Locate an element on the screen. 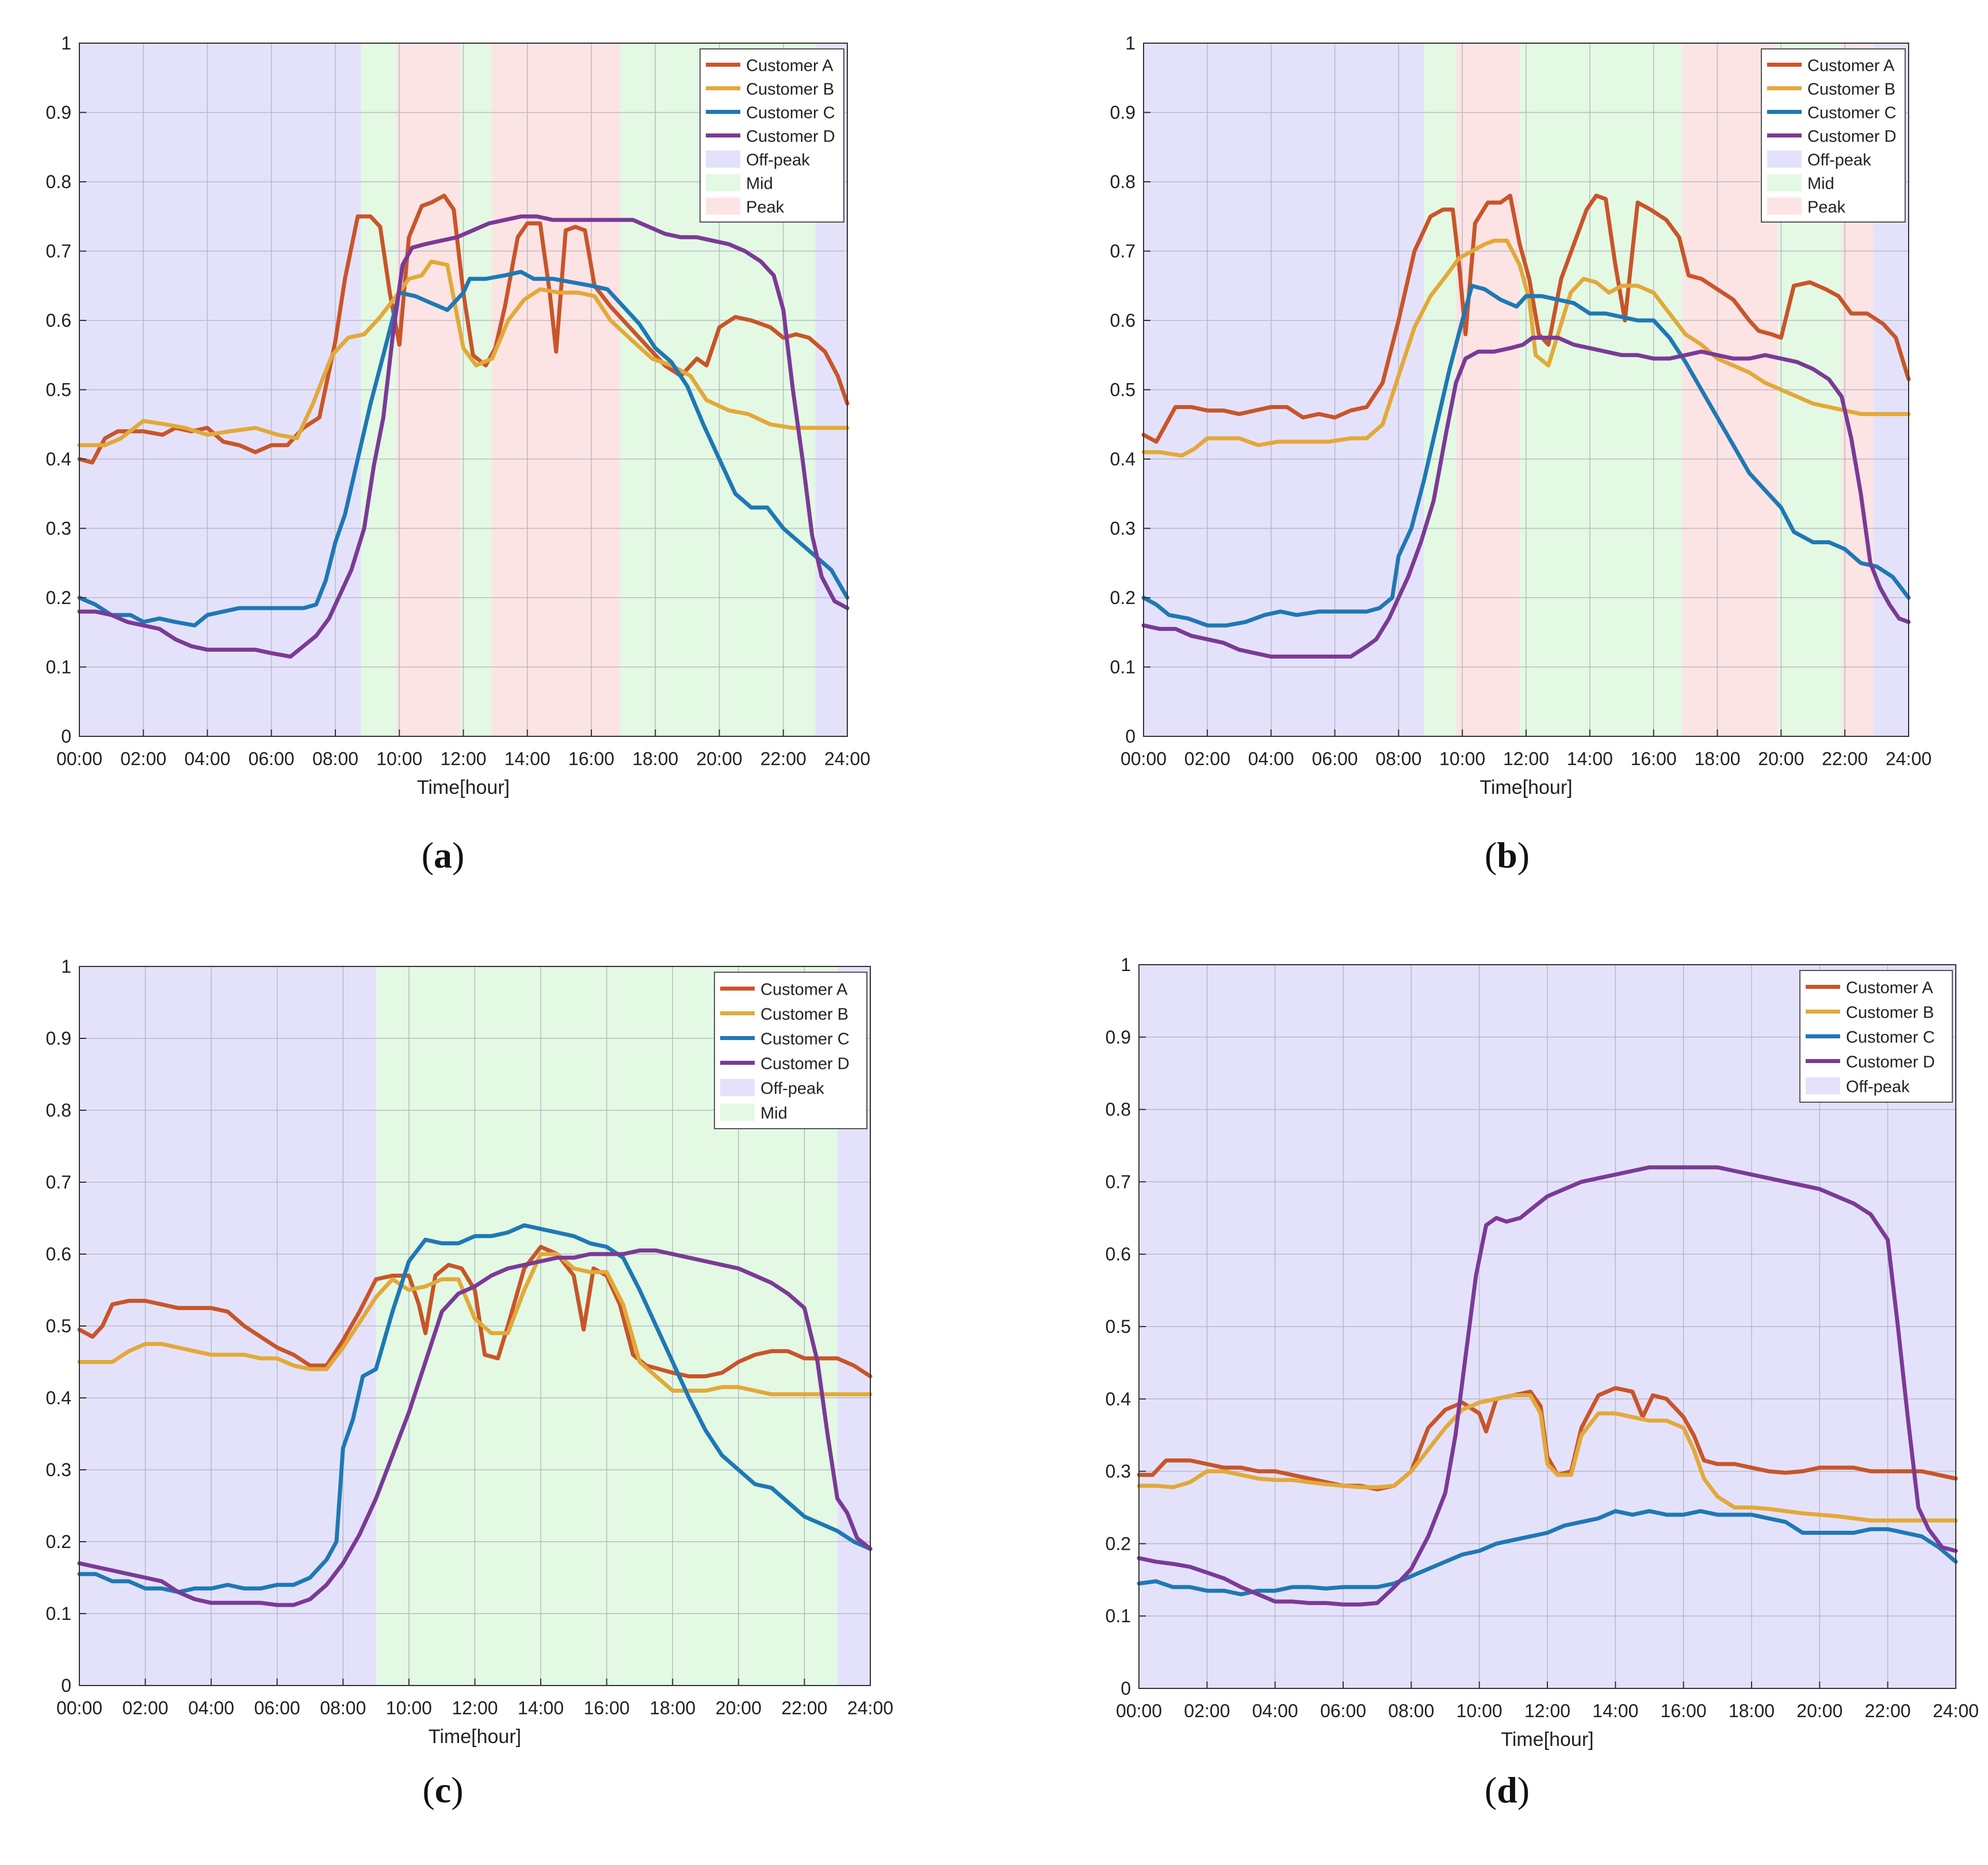 Image resolution: width=1988 pixels, height=1865 pixels. x-tick-label-a-12: 24:00 is located at coordinates (847, 758).